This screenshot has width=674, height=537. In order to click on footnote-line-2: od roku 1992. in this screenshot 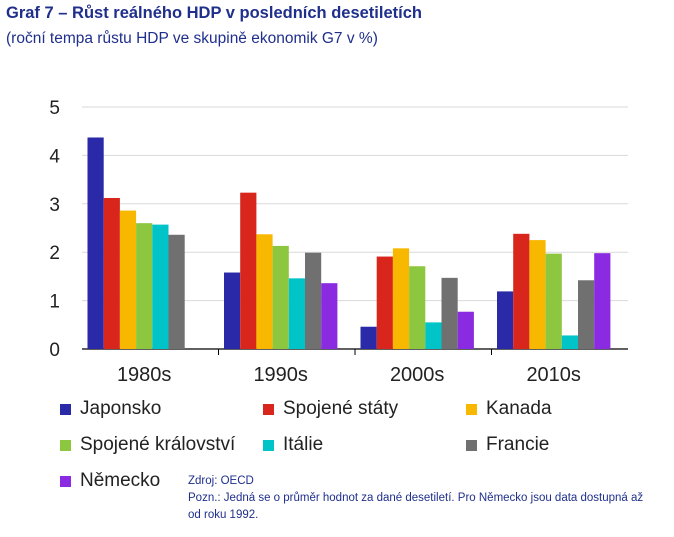, I will do `click(223, 515)`.